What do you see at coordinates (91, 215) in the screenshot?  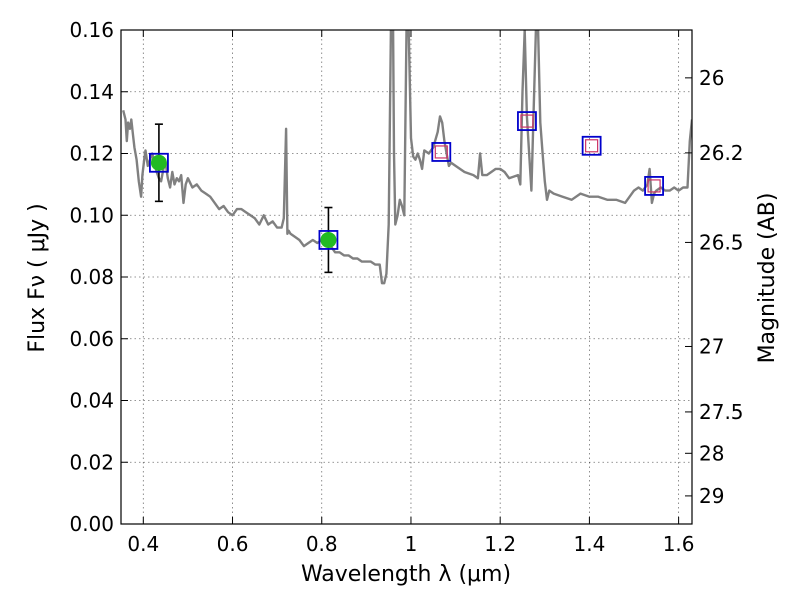 I see `y-tick-label: 0.10` at bounding box center [91, 215].